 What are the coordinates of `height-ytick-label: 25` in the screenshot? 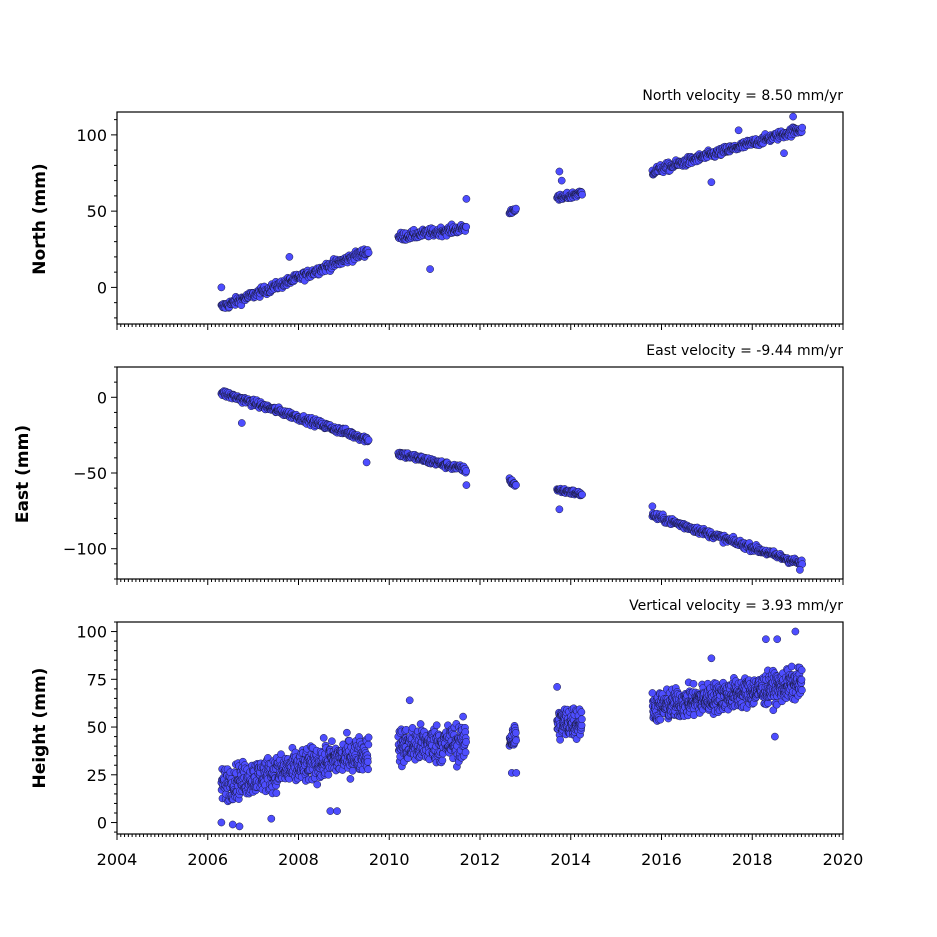 It's located at (97, 775).